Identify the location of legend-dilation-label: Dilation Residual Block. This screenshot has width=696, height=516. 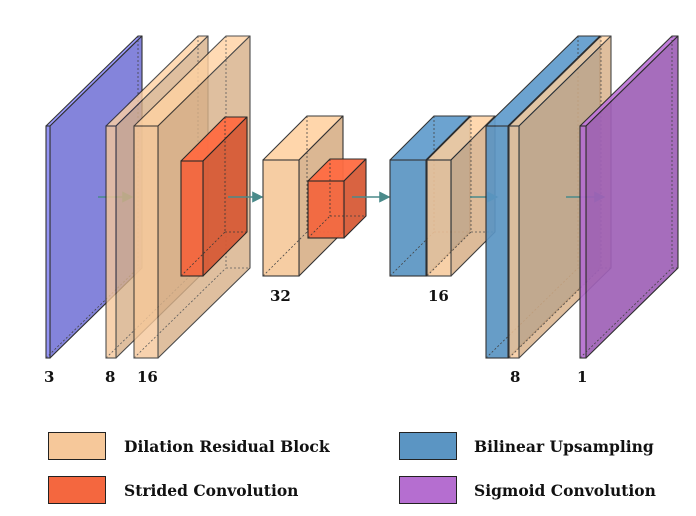
(227, 446).